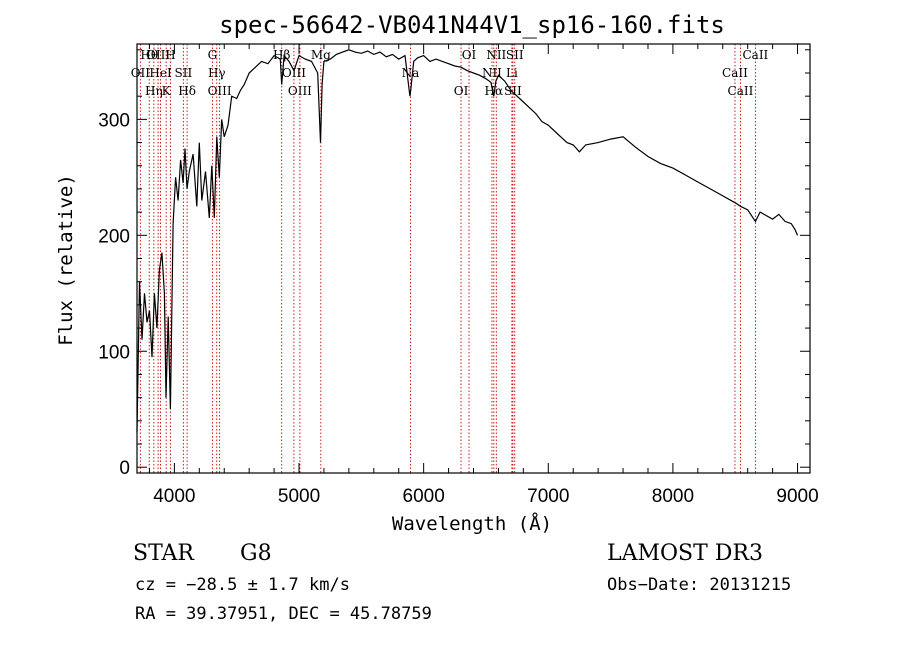 Image resolution: width=900 pixels, height=649 pixels. Describe the element at coordinates (797, 496) in the screenshot. I see `x-tick-label: 9000` at that location.